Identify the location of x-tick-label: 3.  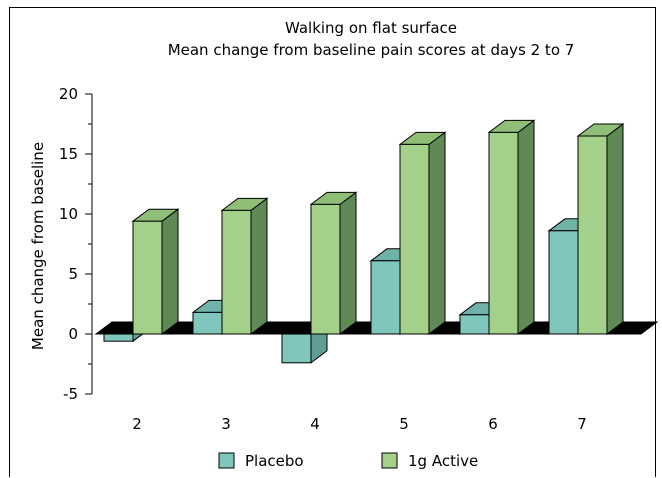
(226, 424).